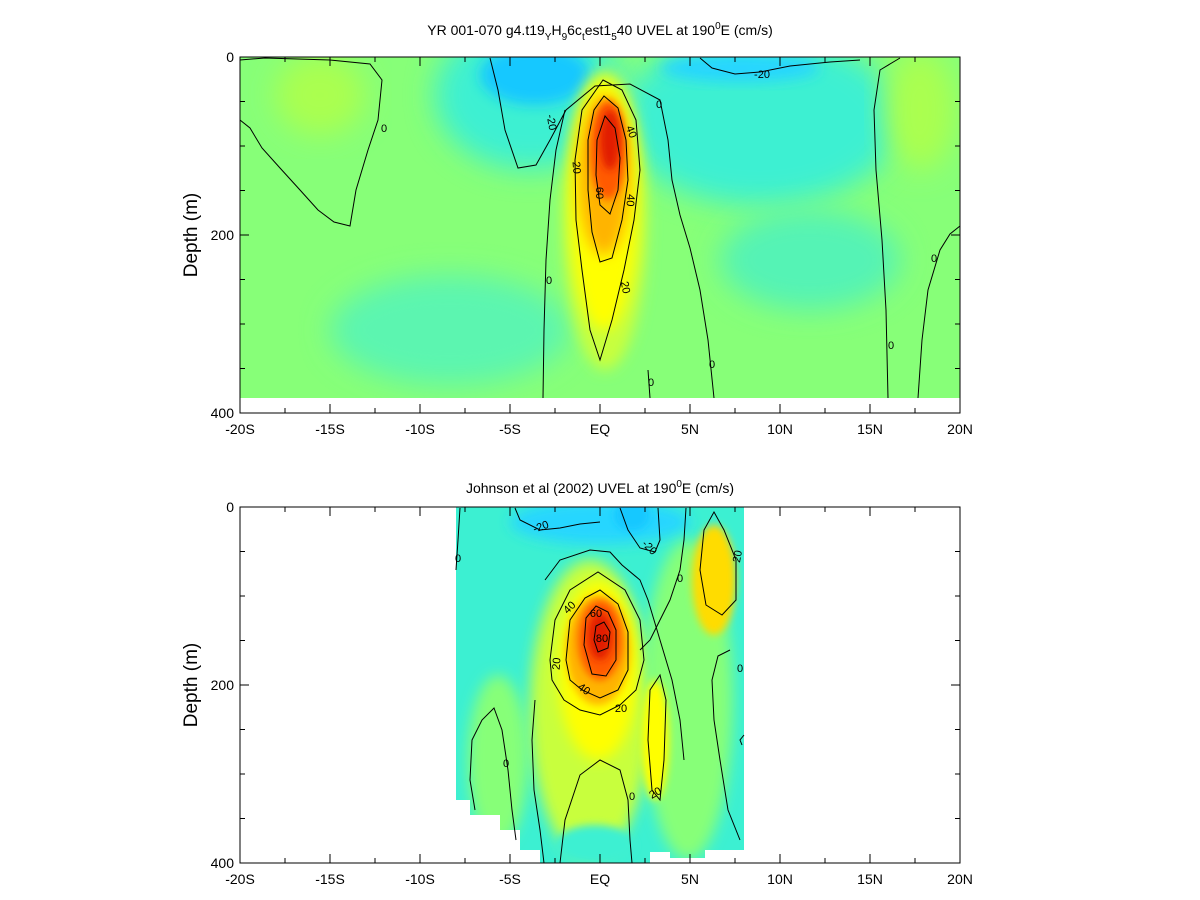 The width and height of the screenshot is (1200, 900). I want to click on contour-bottom-20-outer, so click(597, 643).